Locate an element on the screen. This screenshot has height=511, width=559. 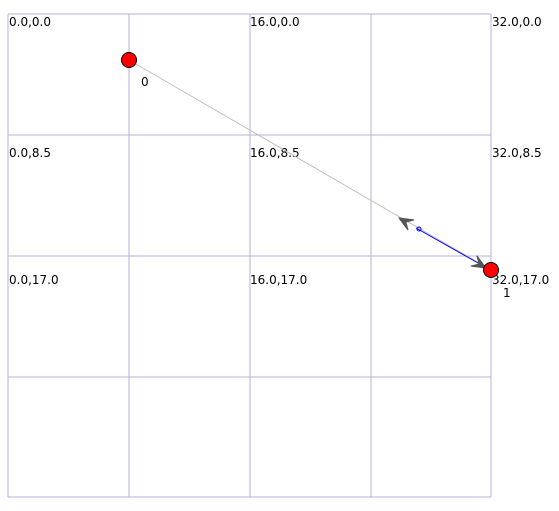
edge-1-to-0-active is located at coordinates (451, 248).